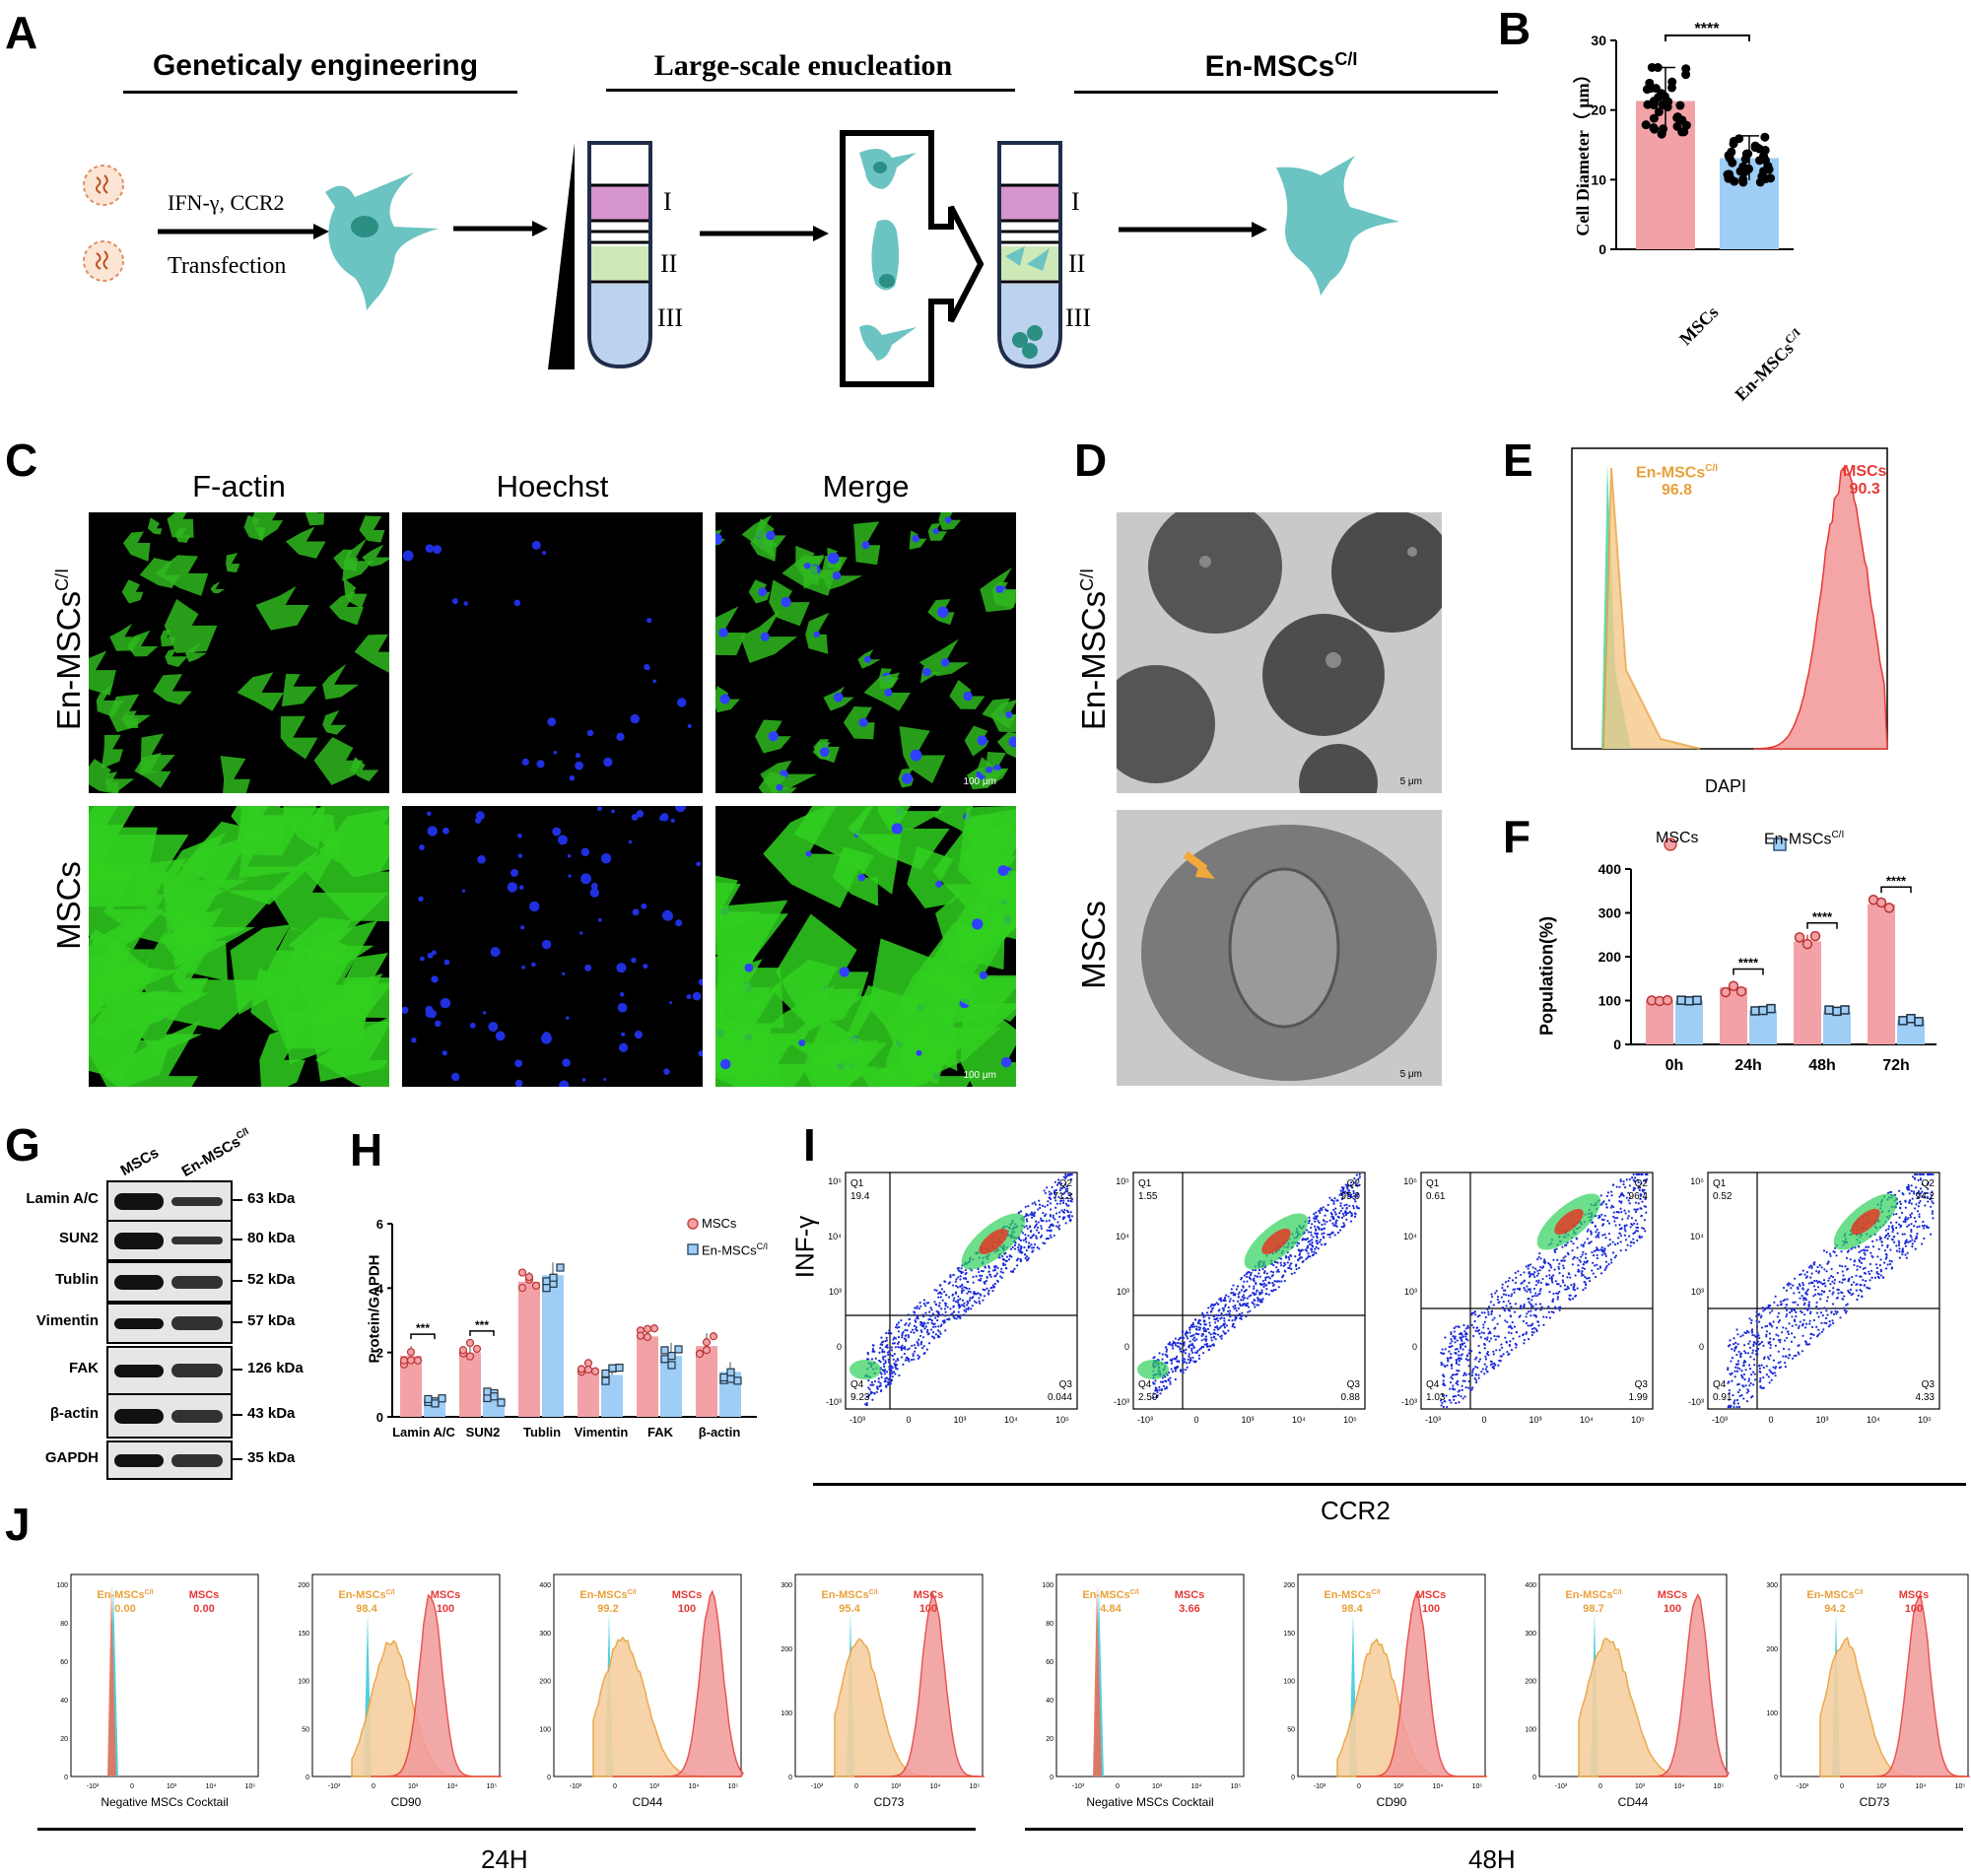  What do you see at coordinates (1726, 786) in the screenshot?
I see `panel-e-xlabel: DAPI` at bounding box center [1726, 786].